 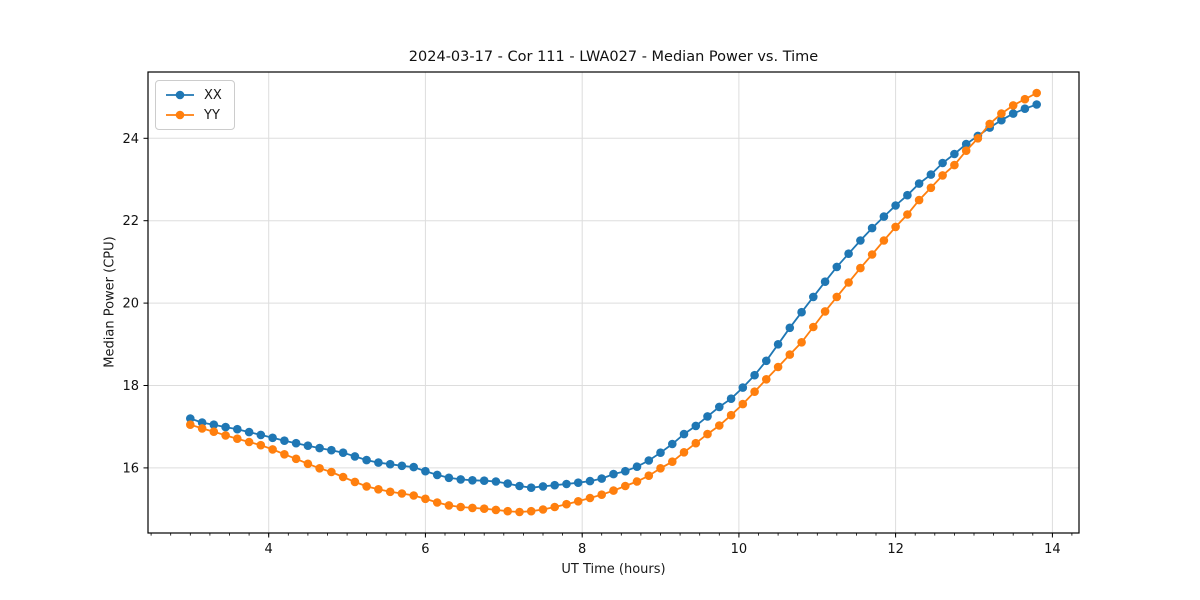 I want to click on legend-item-xx: XX, so click(x=193, y=95).